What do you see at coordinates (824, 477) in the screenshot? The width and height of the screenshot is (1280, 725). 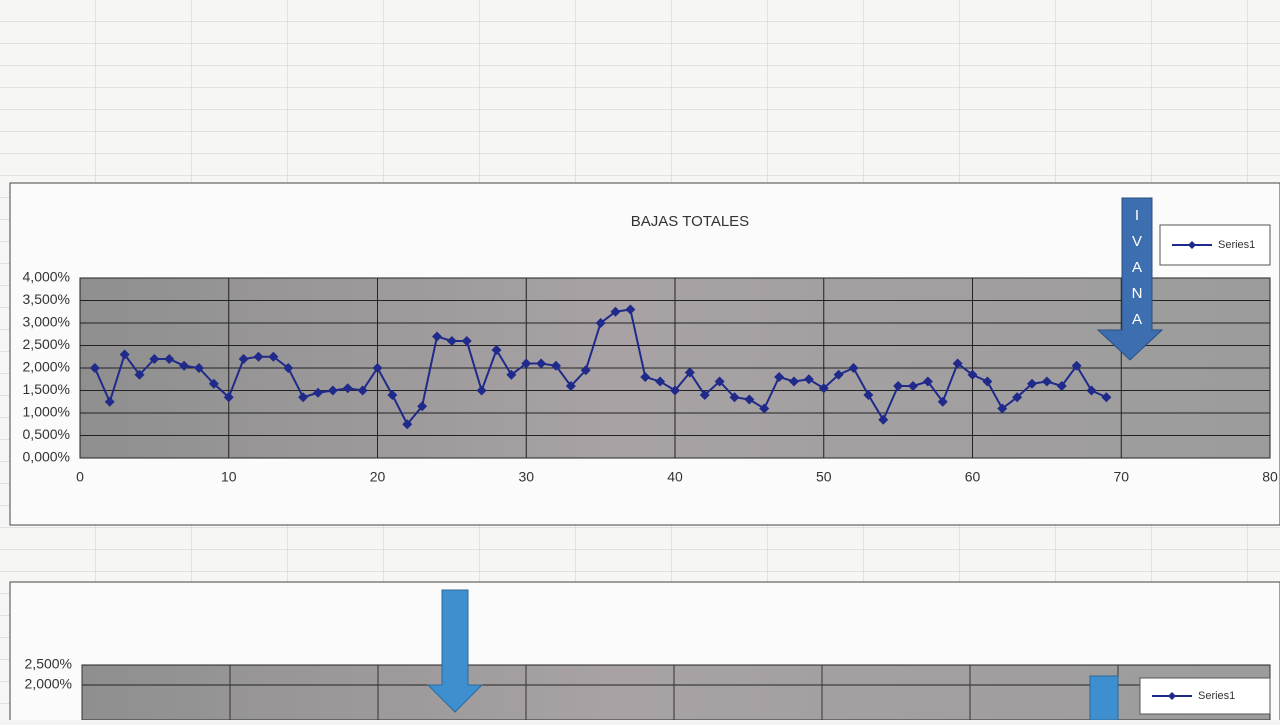 I see `x-tick-label: 50` at bounding box center [824, 477].